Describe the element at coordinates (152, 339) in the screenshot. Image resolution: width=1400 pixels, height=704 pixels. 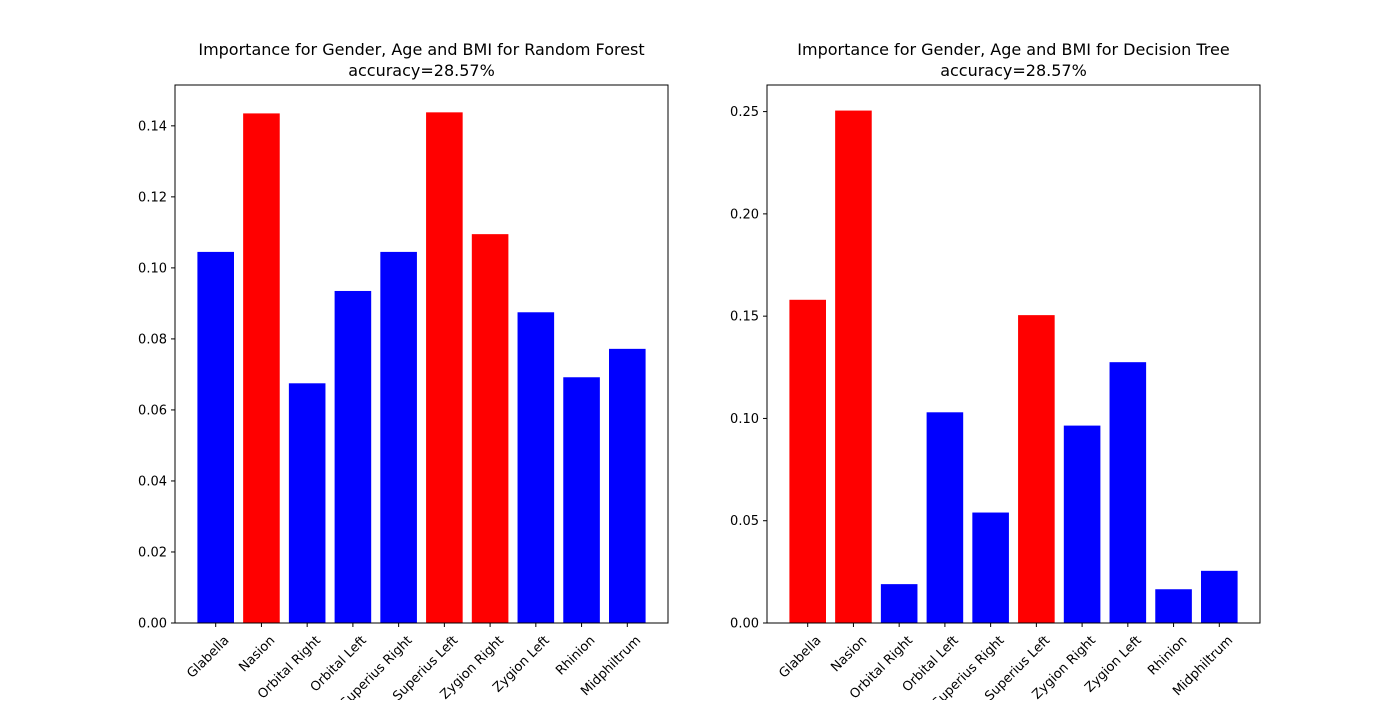
I see `y-tick-label: 0.08` at that location.